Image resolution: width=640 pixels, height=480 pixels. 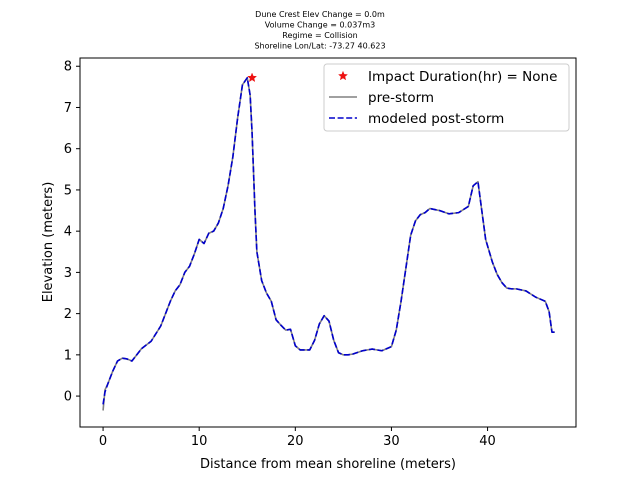 What do you see at coordinates (68, 273) in the screenshot?
I see `y-tick-label: 3` at bounding box center [68, 273].